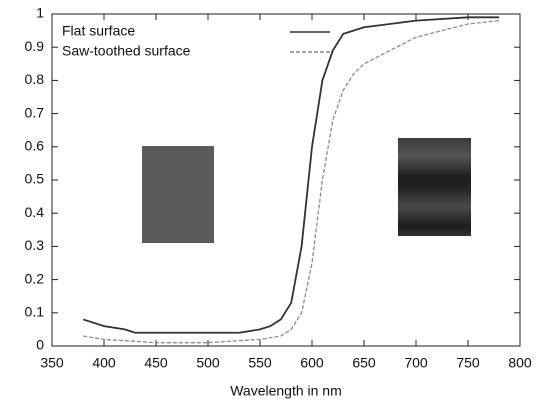  I want to click on y-tick-label: 0.3, so click(35, 245).